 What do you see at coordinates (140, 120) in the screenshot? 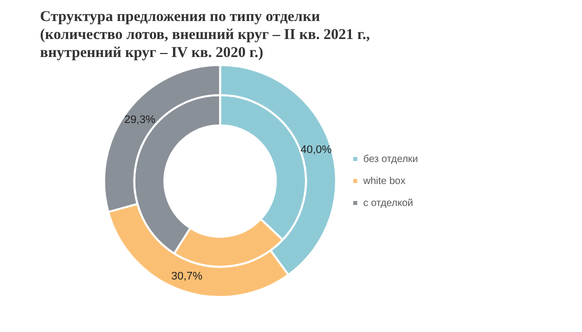
I see `data-label: 29,3%` at bounding box center [140, 120].